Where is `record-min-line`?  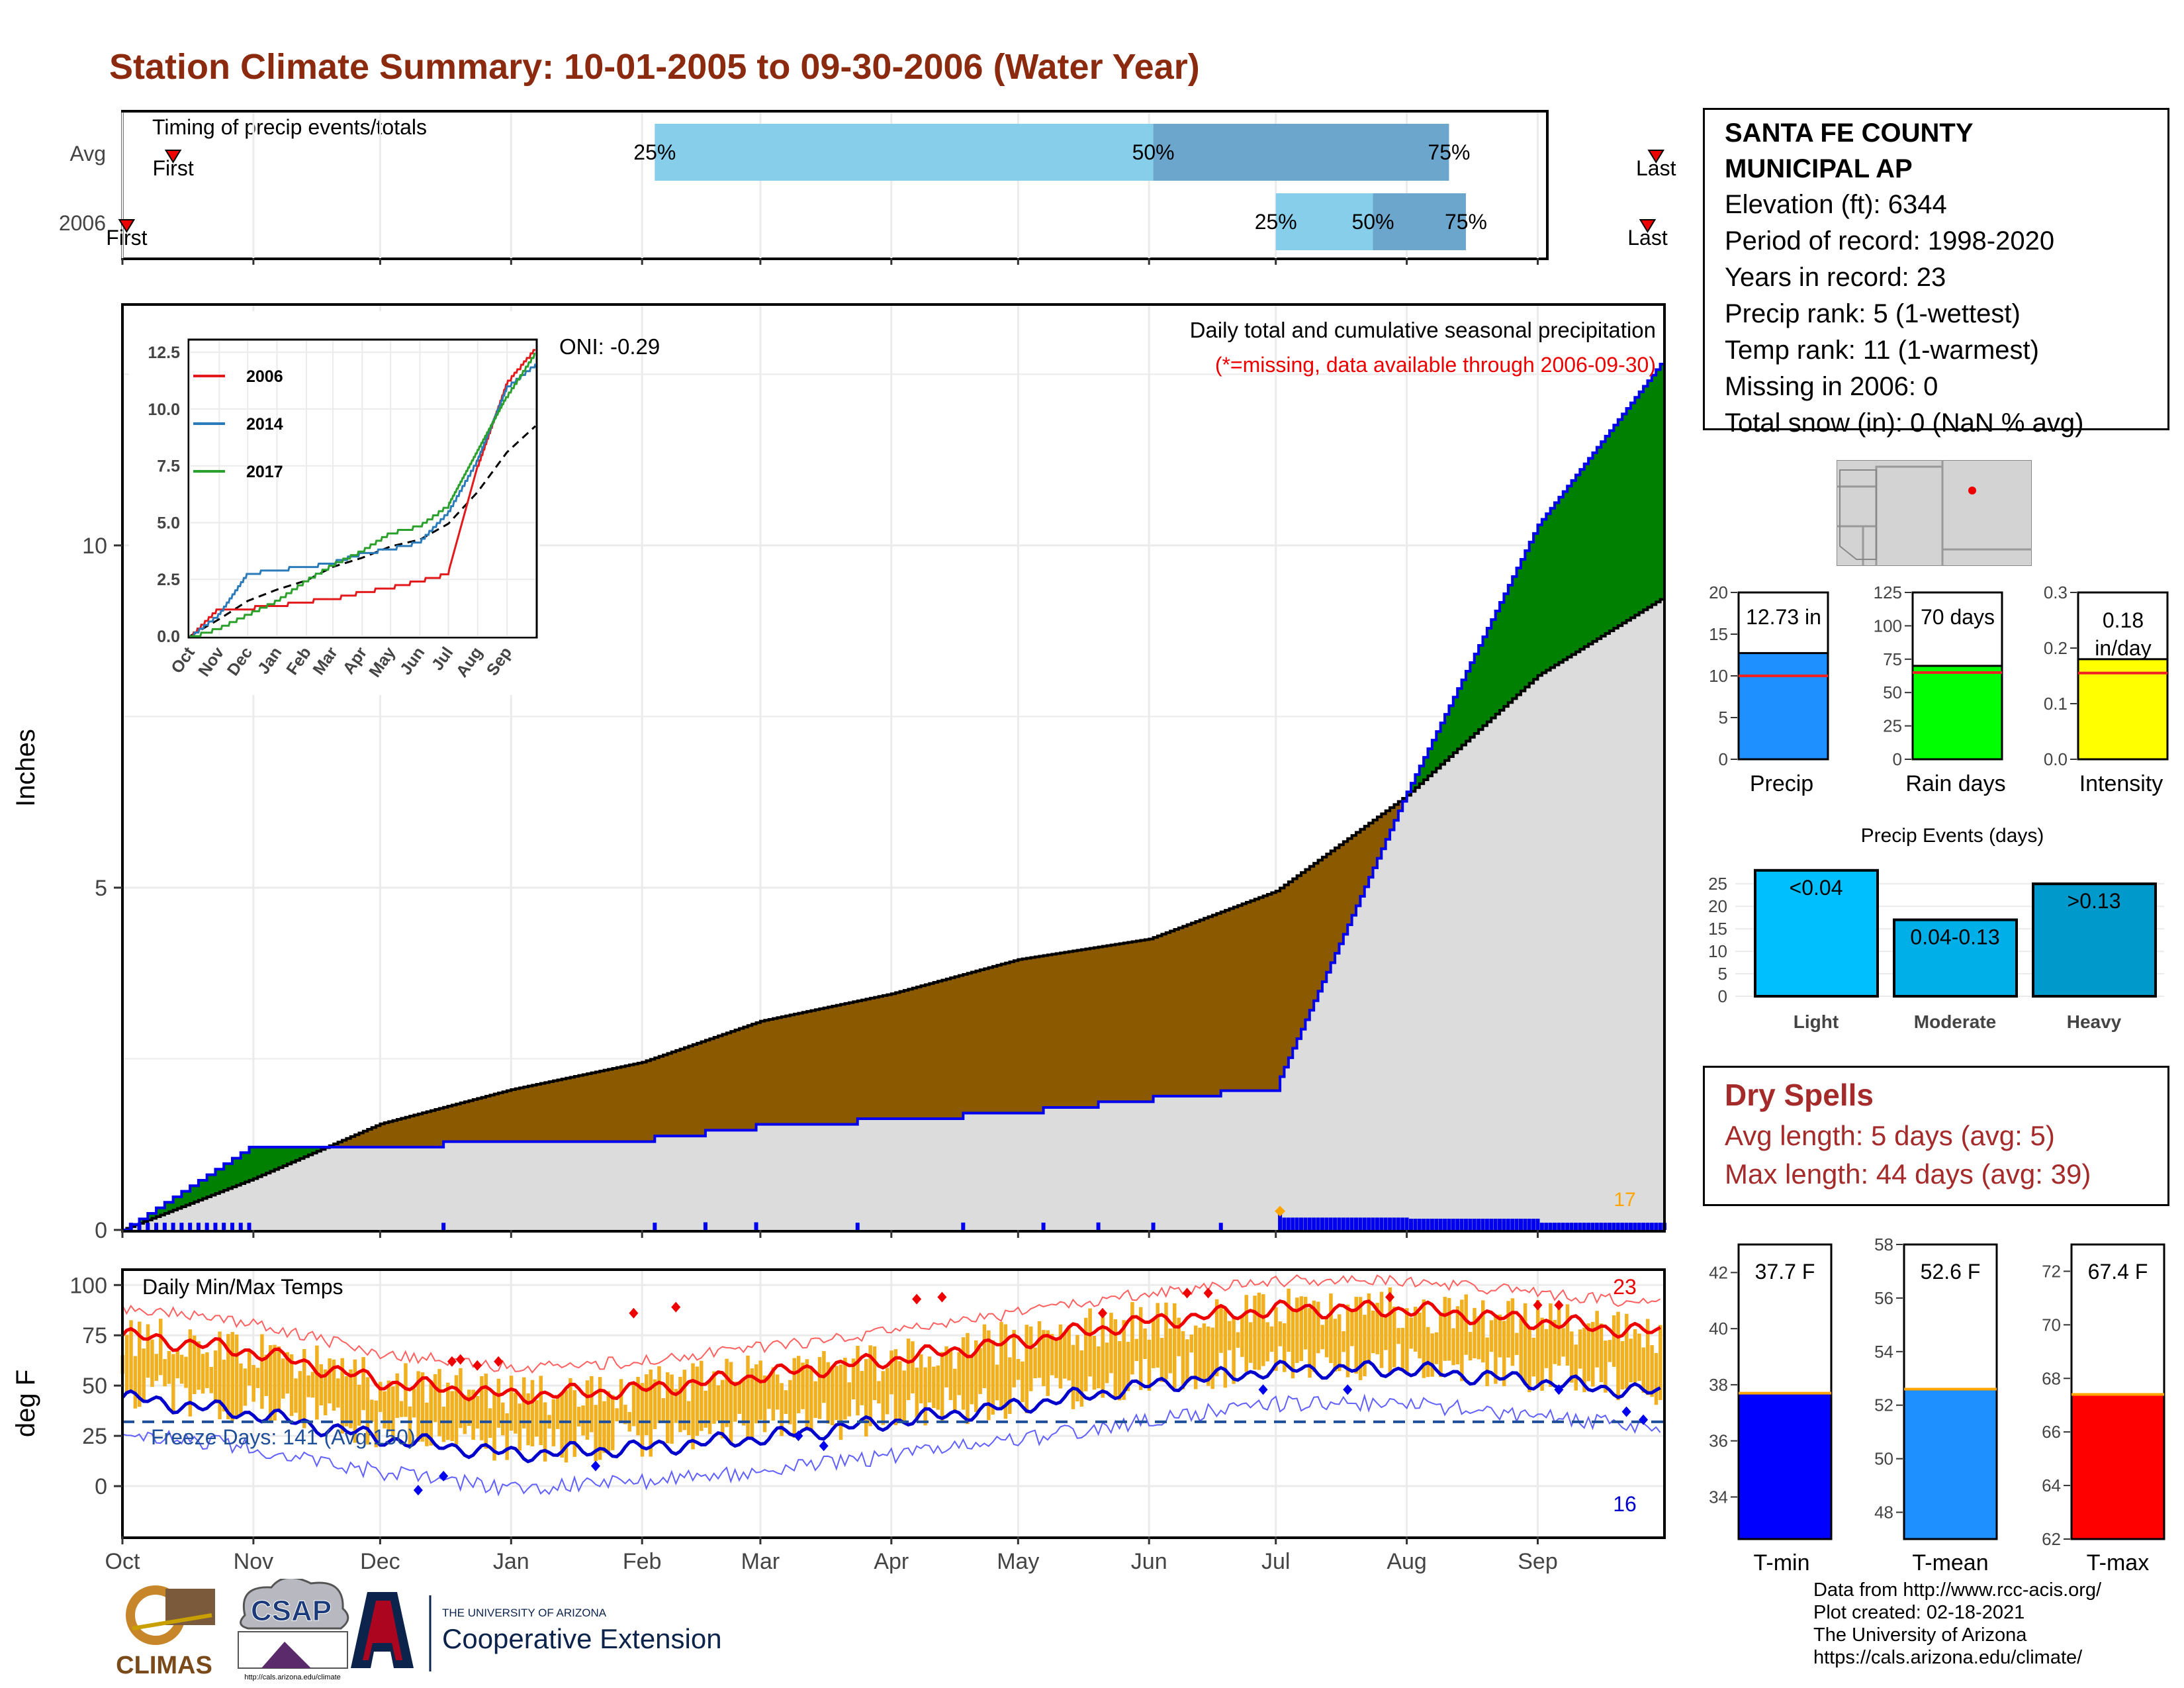 record-min-line is located at coordinates (892, 1445).